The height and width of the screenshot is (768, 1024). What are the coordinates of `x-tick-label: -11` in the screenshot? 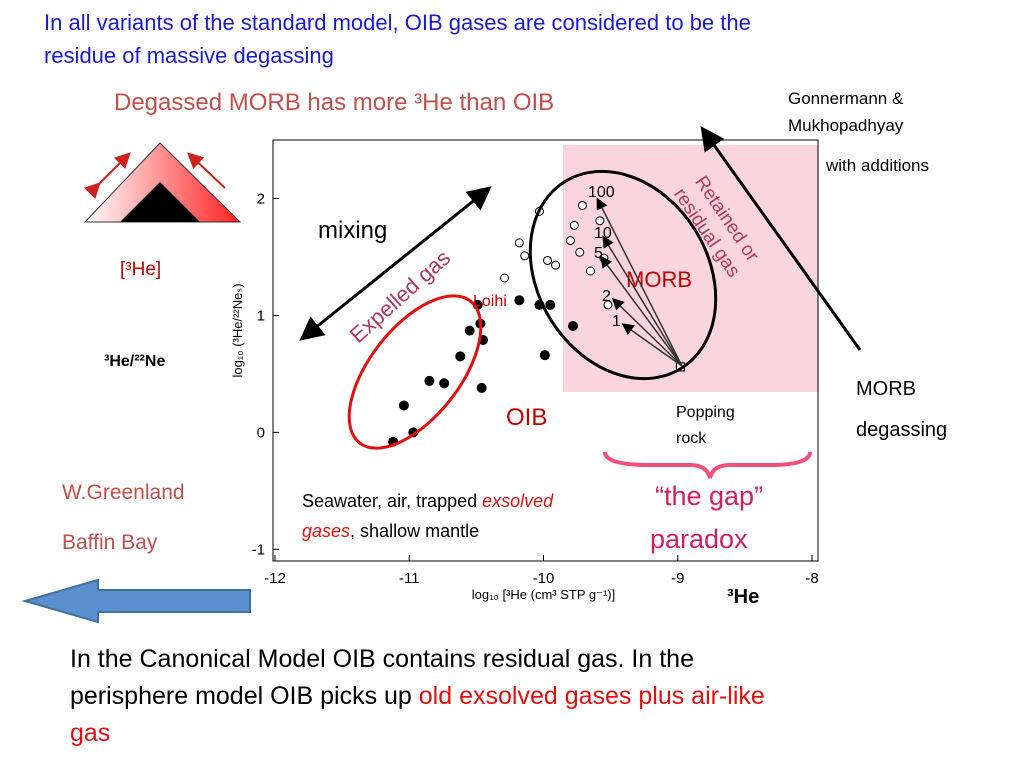 It's located at (409, 578).